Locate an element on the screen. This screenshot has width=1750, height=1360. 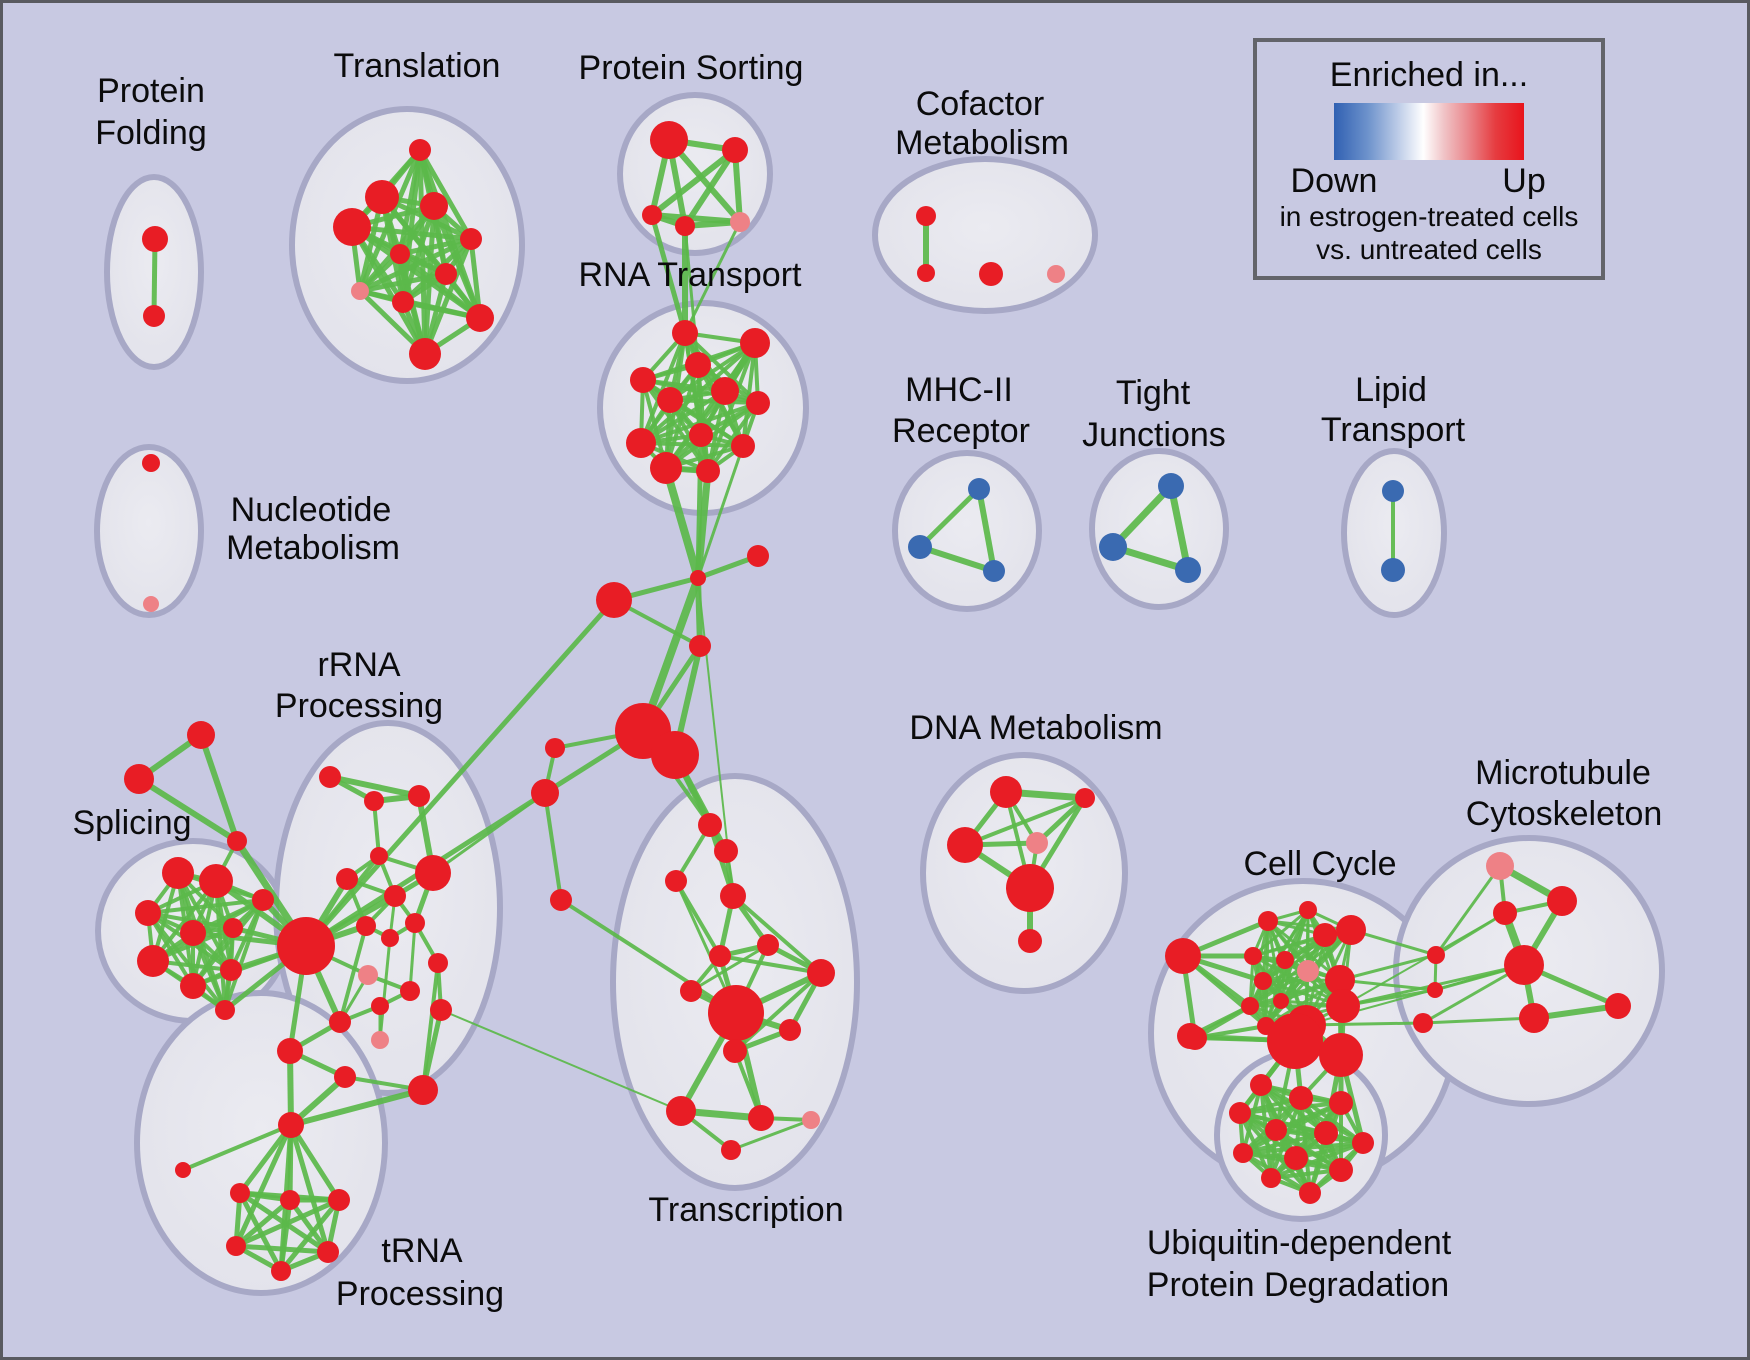
node-tni is located at coordinates (183, 1170).